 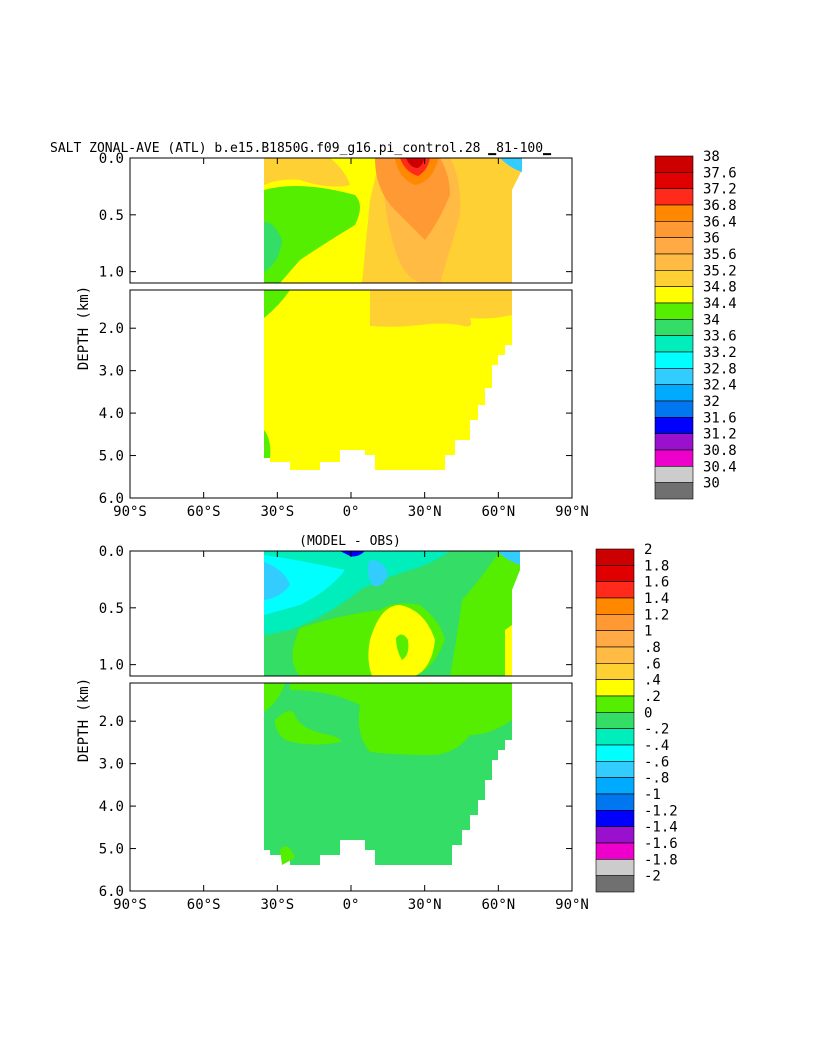 I want to click on chart-title: (MODEL - OBS), so click(x=350, y=541).